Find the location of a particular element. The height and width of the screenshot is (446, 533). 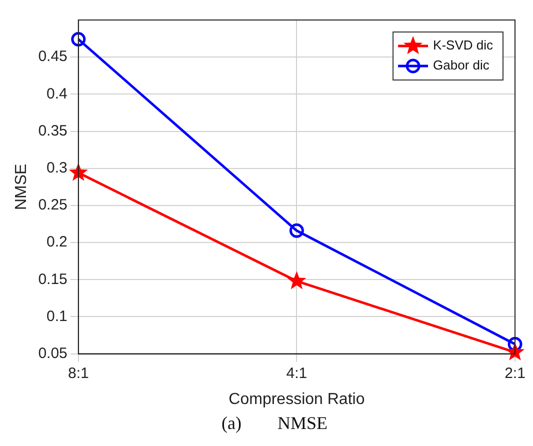

x-axis-title: Compression Ratio is located at coordinates (296, 399).